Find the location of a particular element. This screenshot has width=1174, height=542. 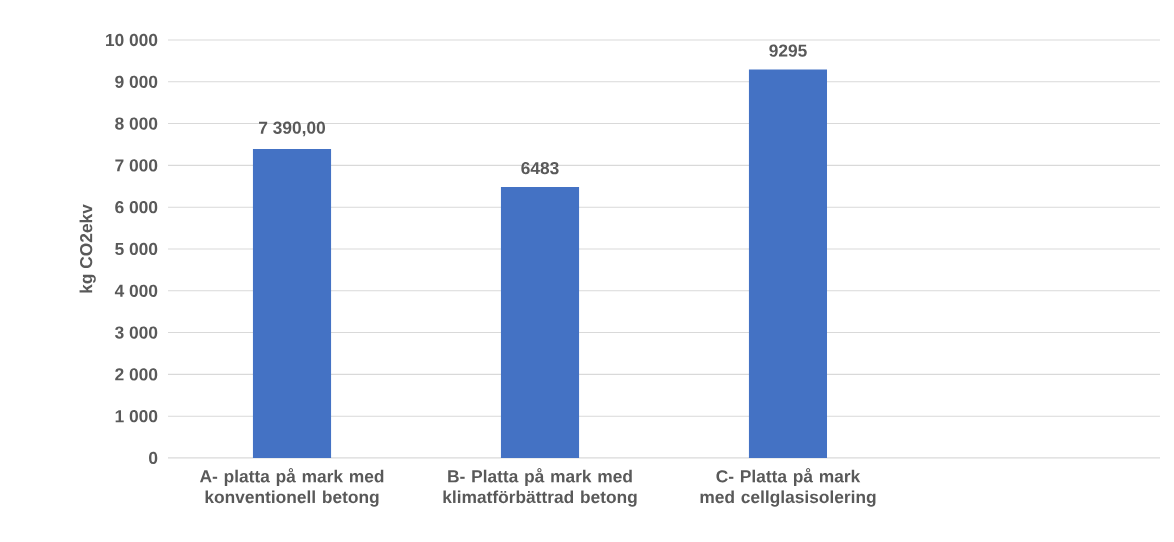

y-tick-label: 0 is located at coordinates (153, 458).